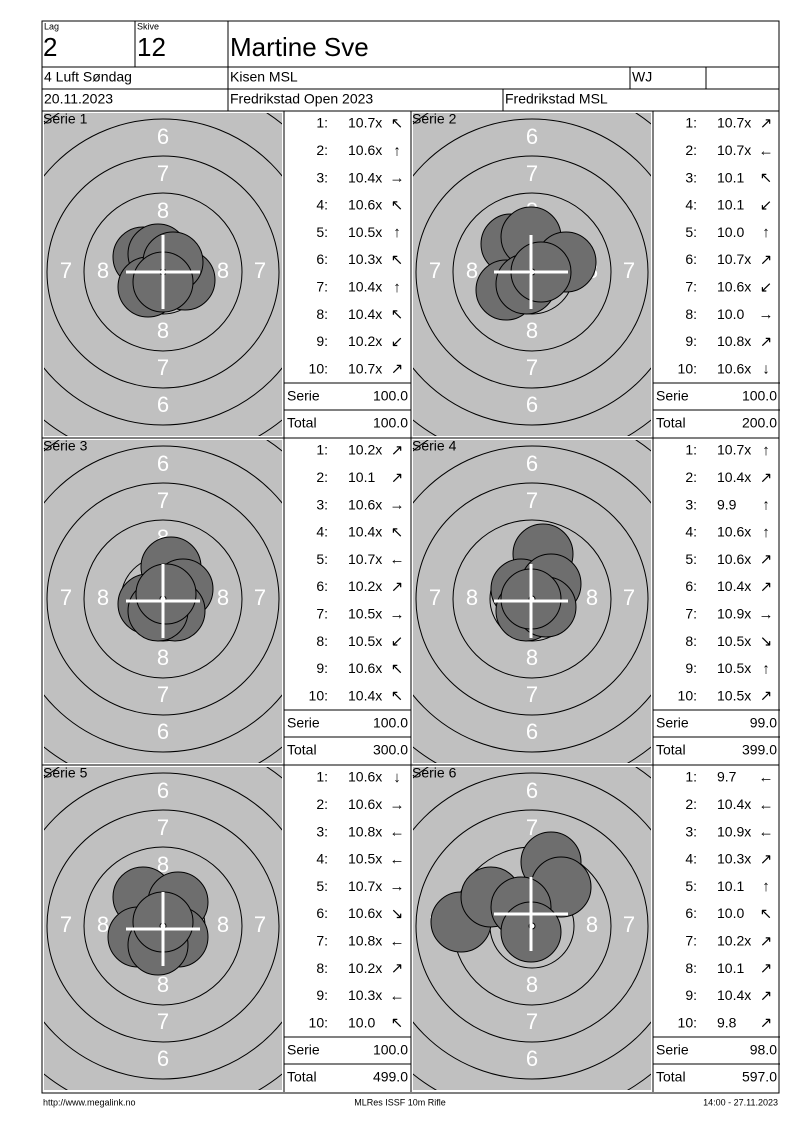  Describe the element at coordinates (727, 777) in the screenshot. I see `shot-score: 9.7` at that location.